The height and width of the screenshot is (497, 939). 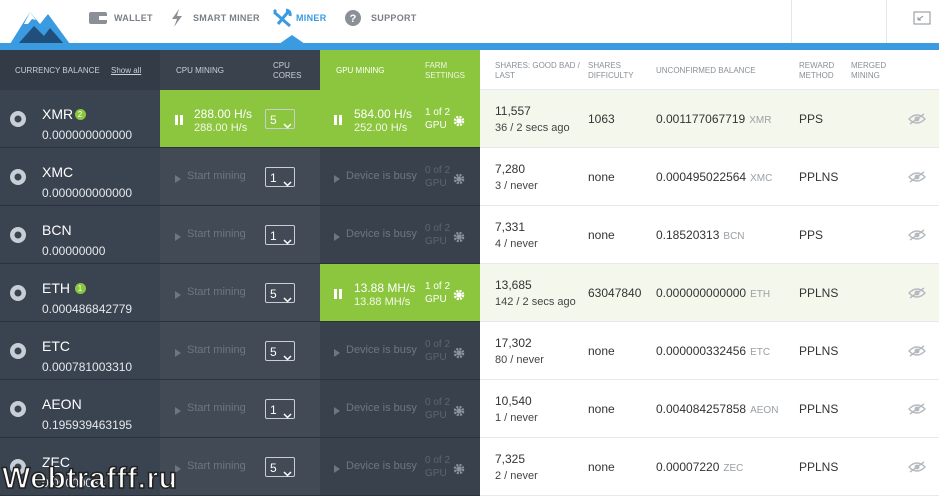 I want to click on balance-unit: ZEC, so click(x=733, y=468).